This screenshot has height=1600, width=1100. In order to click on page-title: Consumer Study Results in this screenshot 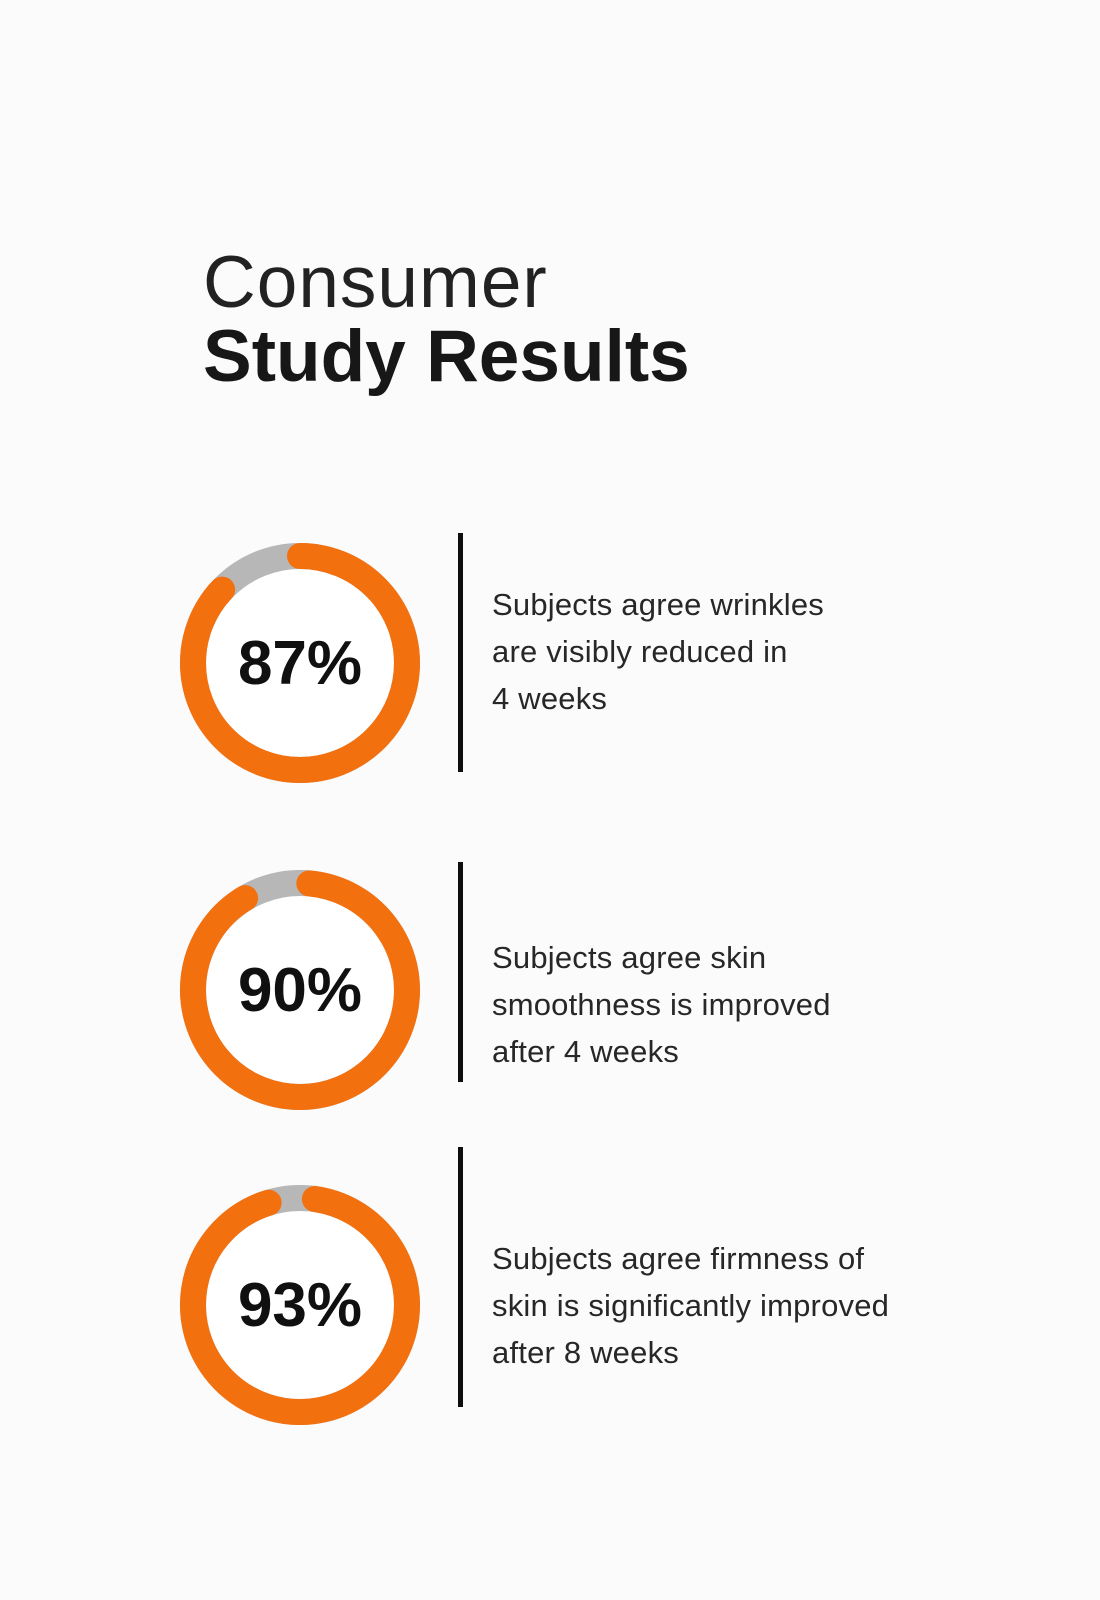, I will do `click(446, 320)`.